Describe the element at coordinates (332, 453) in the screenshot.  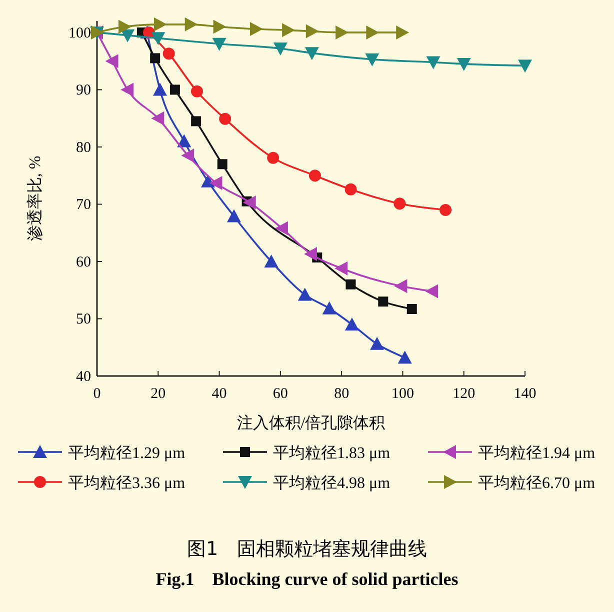
I see `legend-label: 平均粒径1.83 μm` at that location.